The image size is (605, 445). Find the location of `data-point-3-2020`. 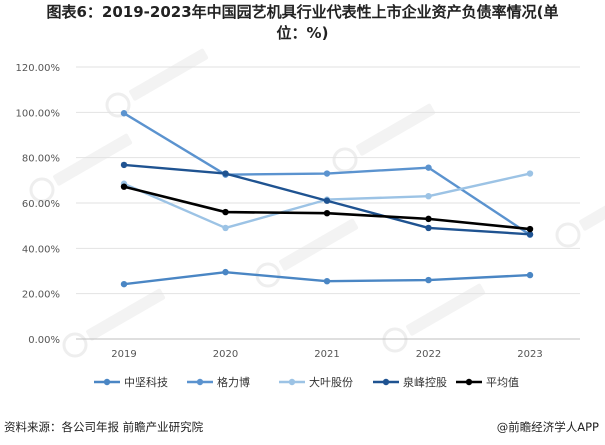

data-point-3-2020 is located at coordinates (225, 173).